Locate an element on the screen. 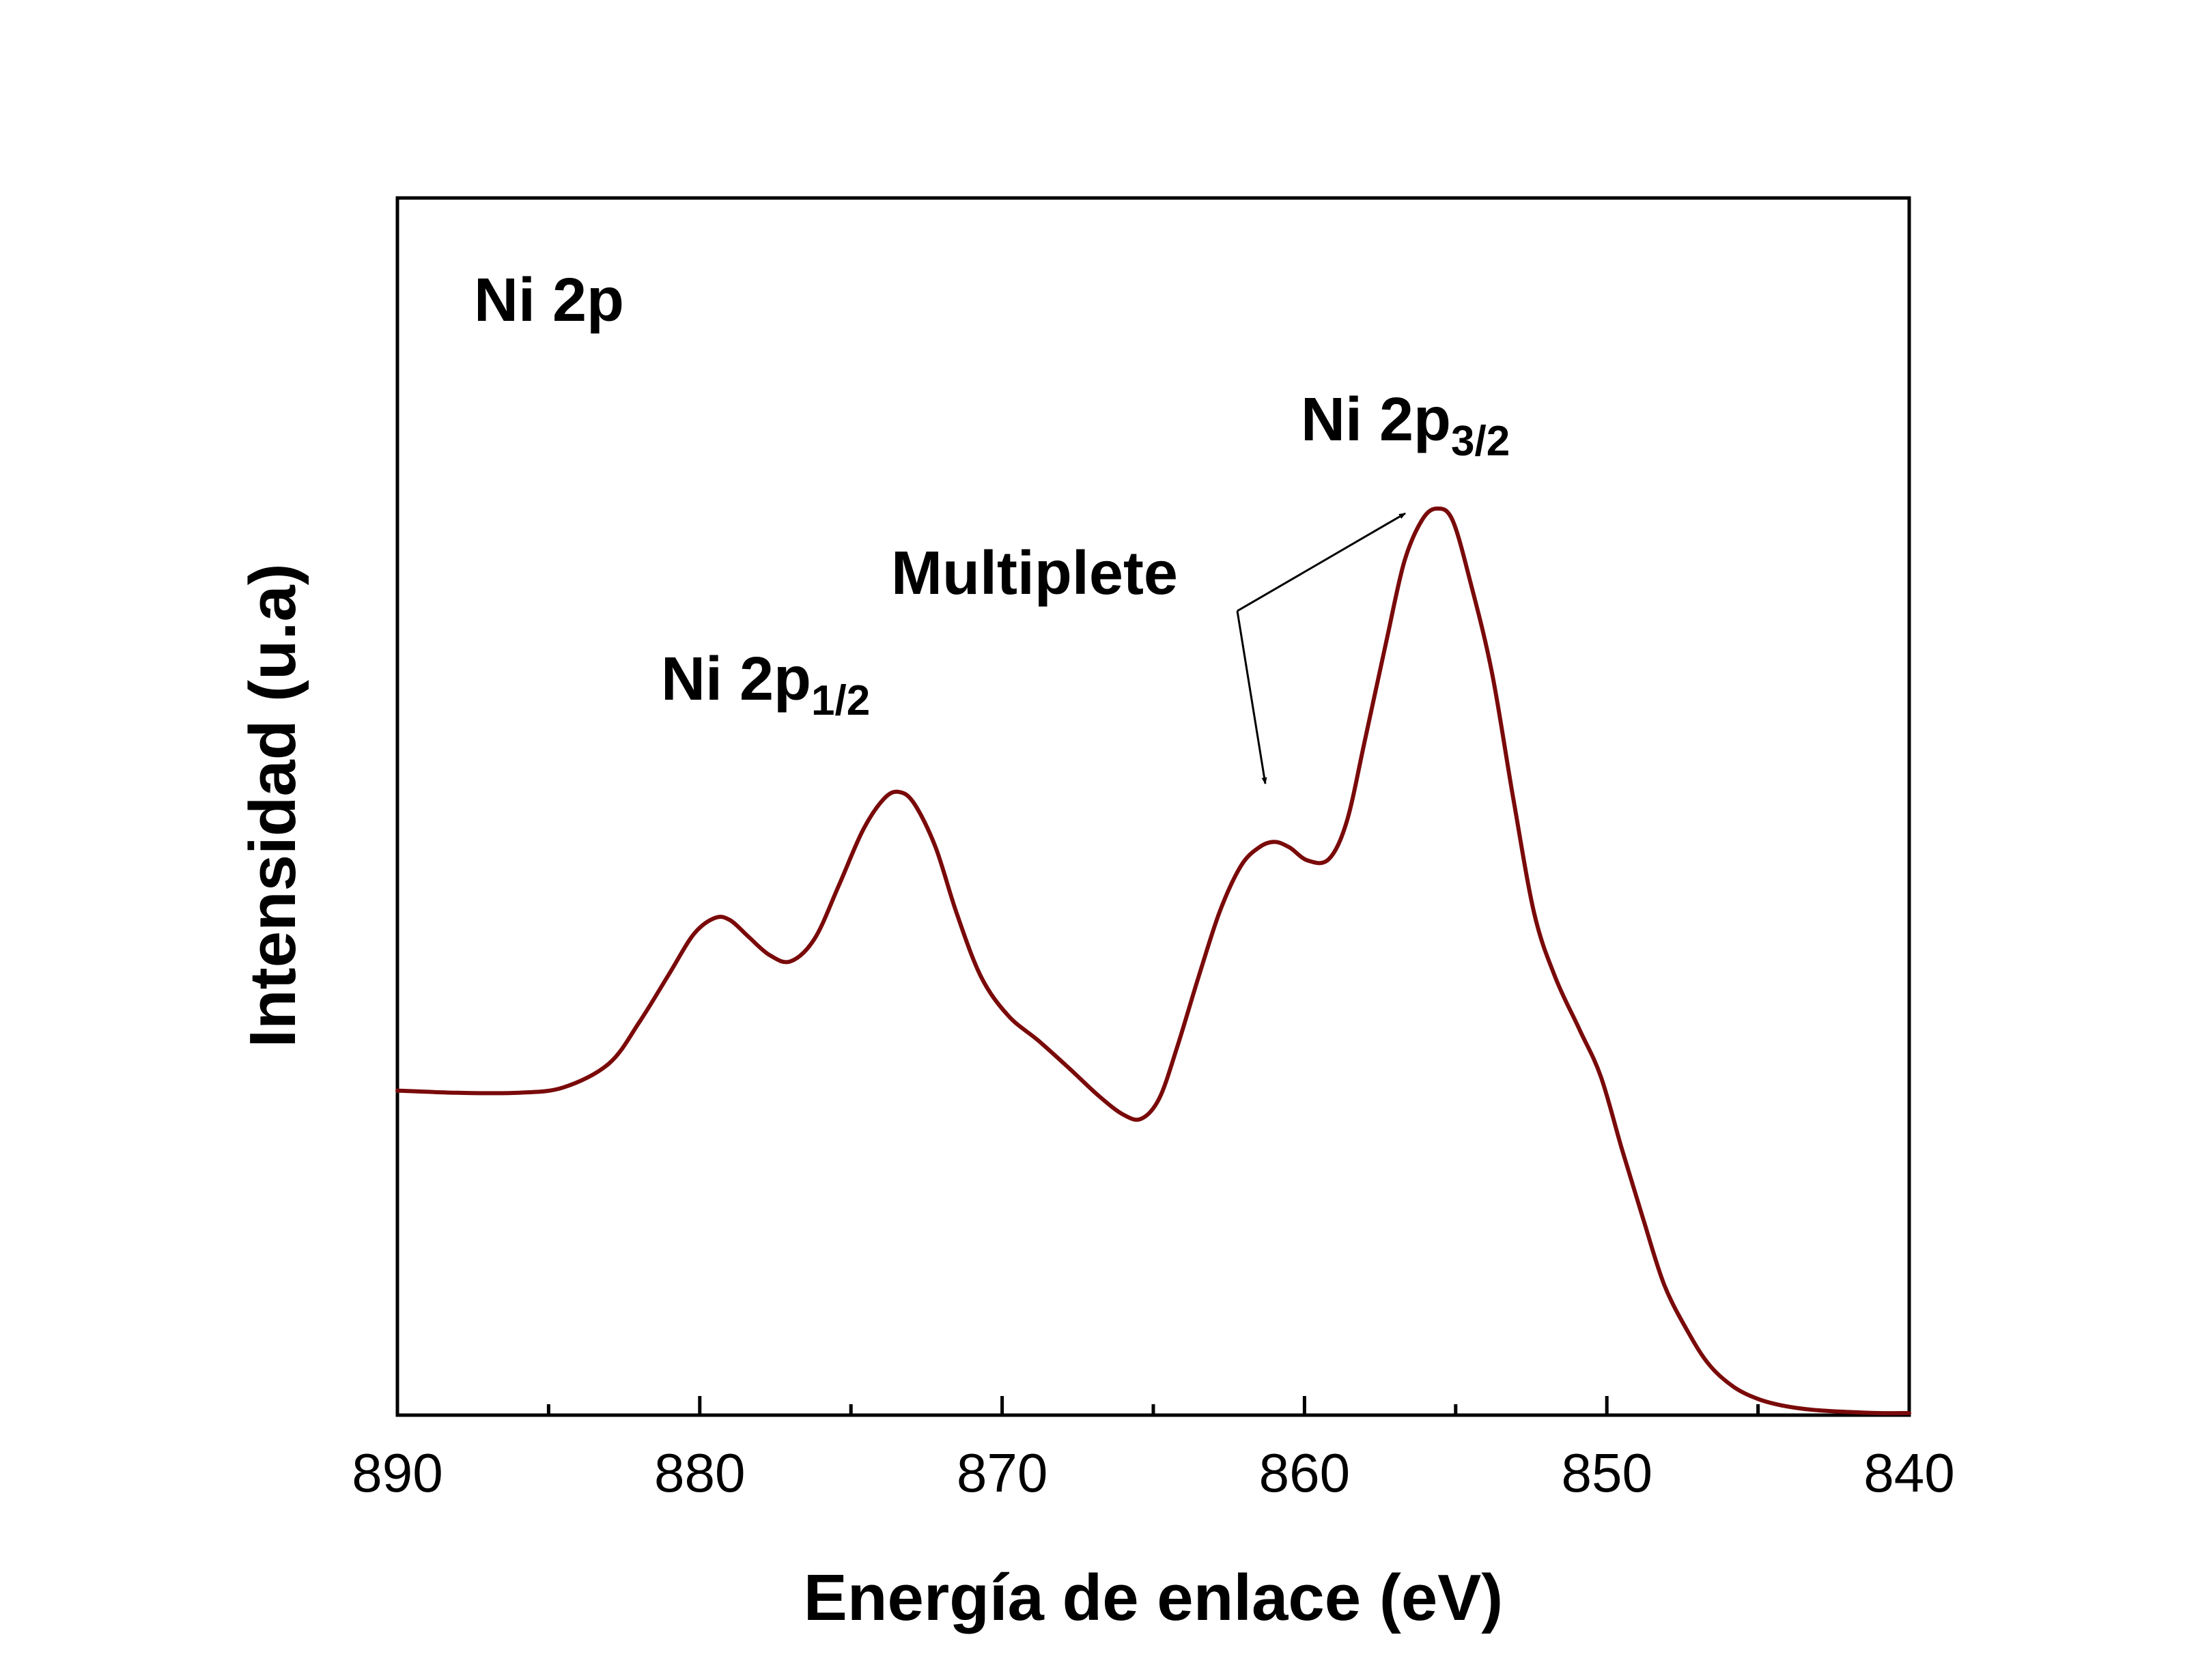 The width and height of the screenshot is (2196, 1680). x-tick-label: 880 is located at coordinates (699, 1472).